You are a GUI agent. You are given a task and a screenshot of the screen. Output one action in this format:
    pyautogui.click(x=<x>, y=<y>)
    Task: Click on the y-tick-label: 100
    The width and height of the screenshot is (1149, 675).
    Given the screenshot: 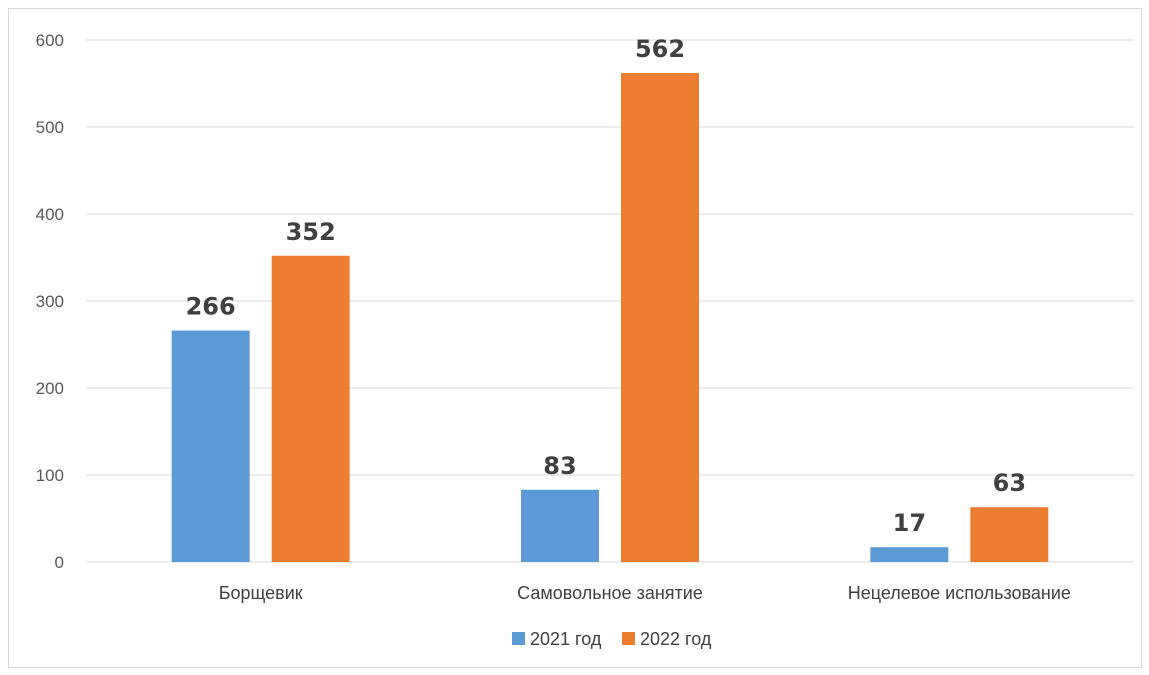 What is the action you would take?
    pyautogui.click(x=50, y=475)
    